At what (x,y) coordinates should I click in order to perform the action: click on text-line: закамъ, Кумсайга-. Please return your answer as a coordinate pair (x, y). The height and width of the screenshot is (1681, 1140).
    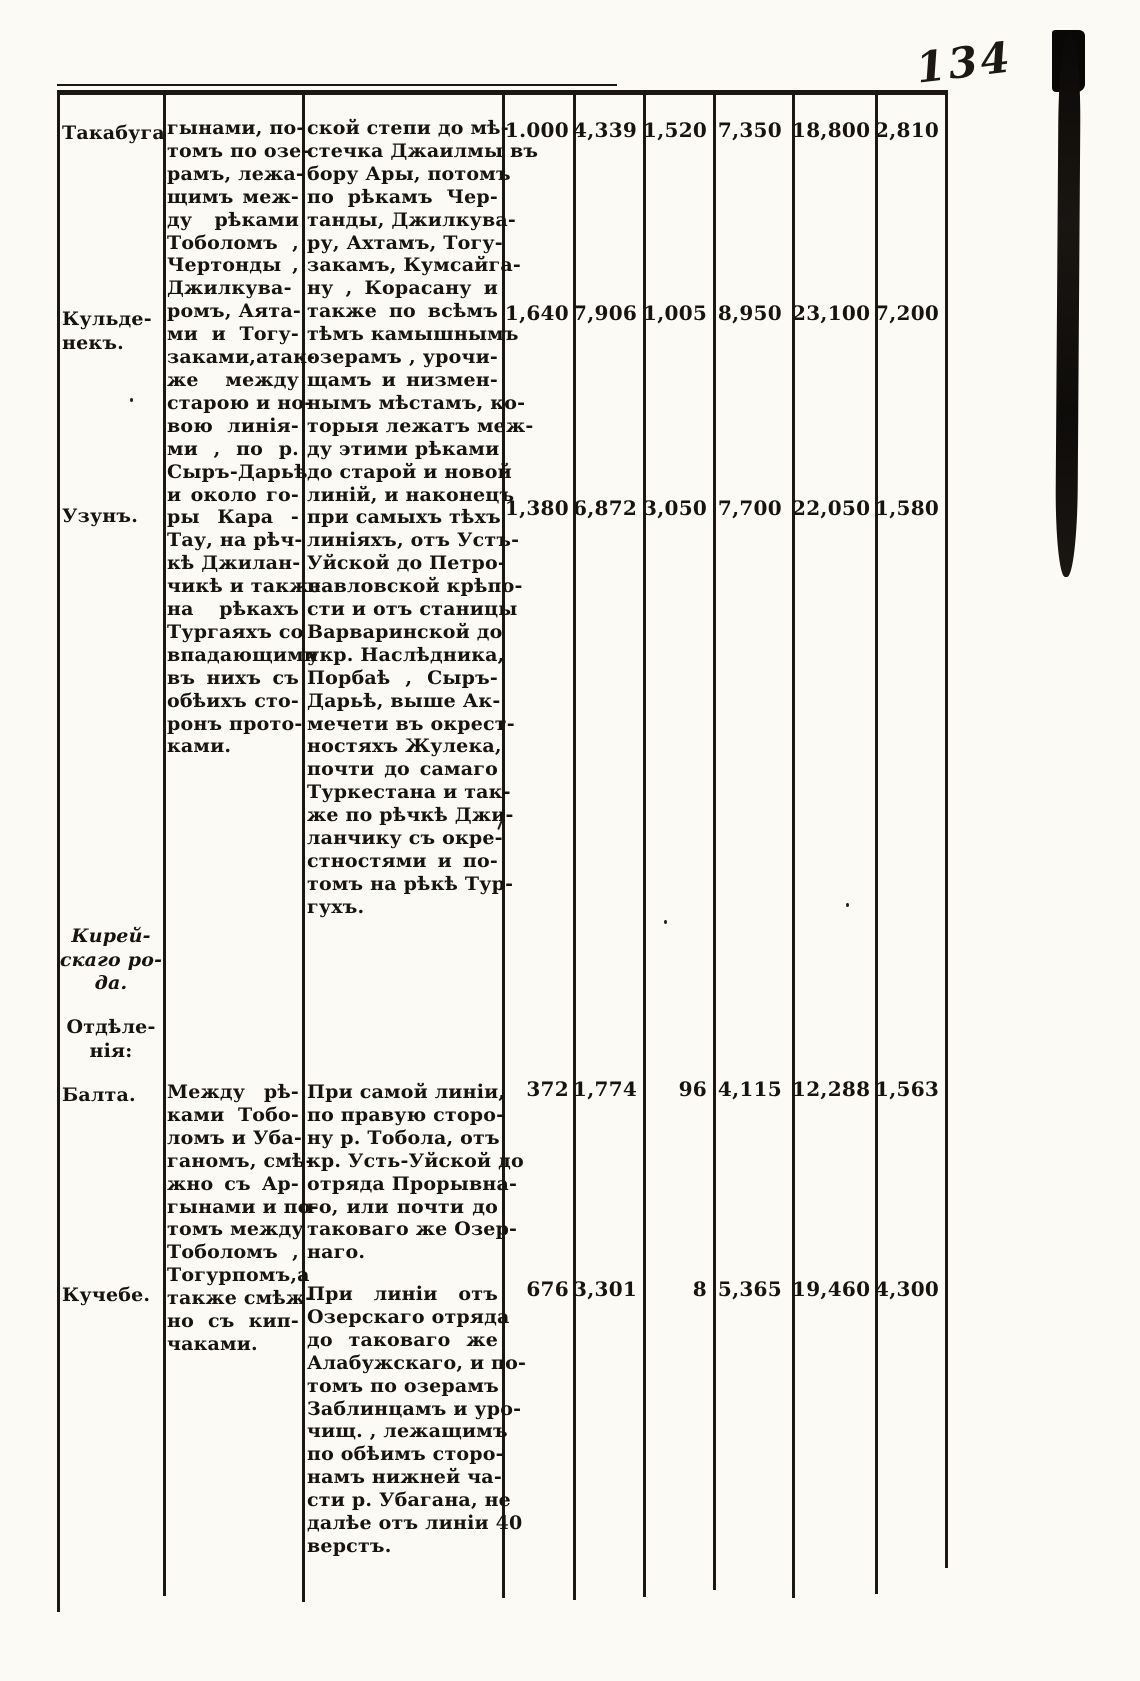
    Looking at the image, I should click on (414, 265).